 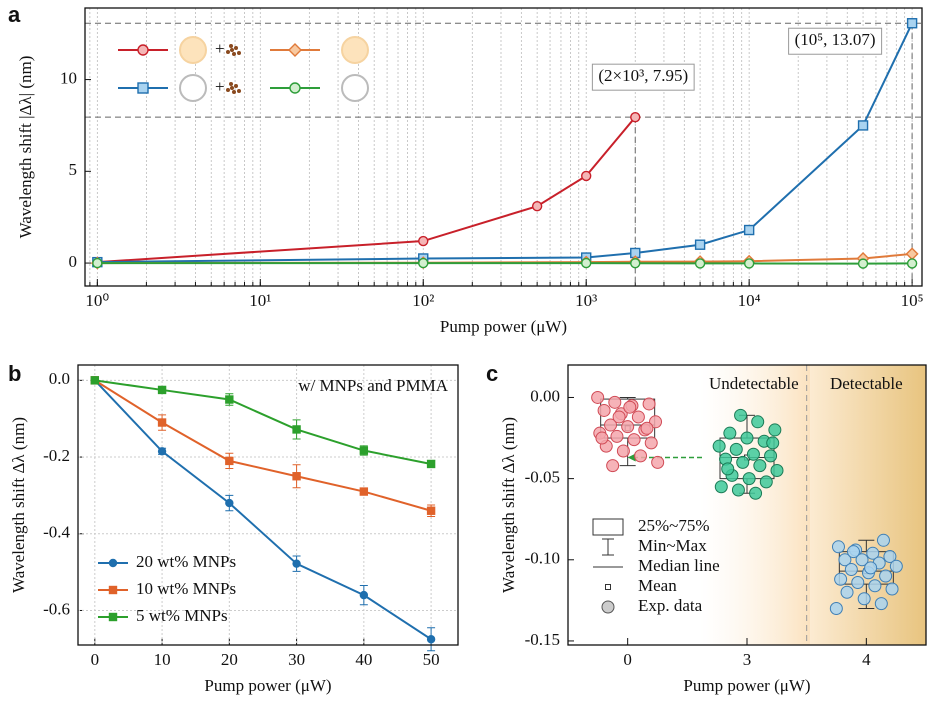 I want to click on x-tick-label: 50, so click(x=431, y=659).